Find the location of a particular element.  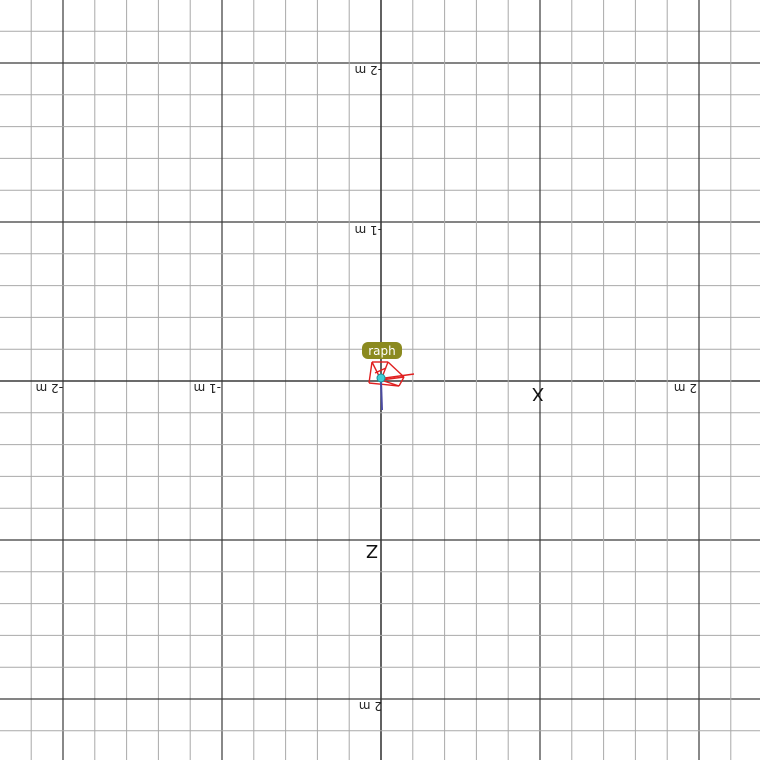

axis-label-z-neg2: -2 m is located at coordinates (368, 70).